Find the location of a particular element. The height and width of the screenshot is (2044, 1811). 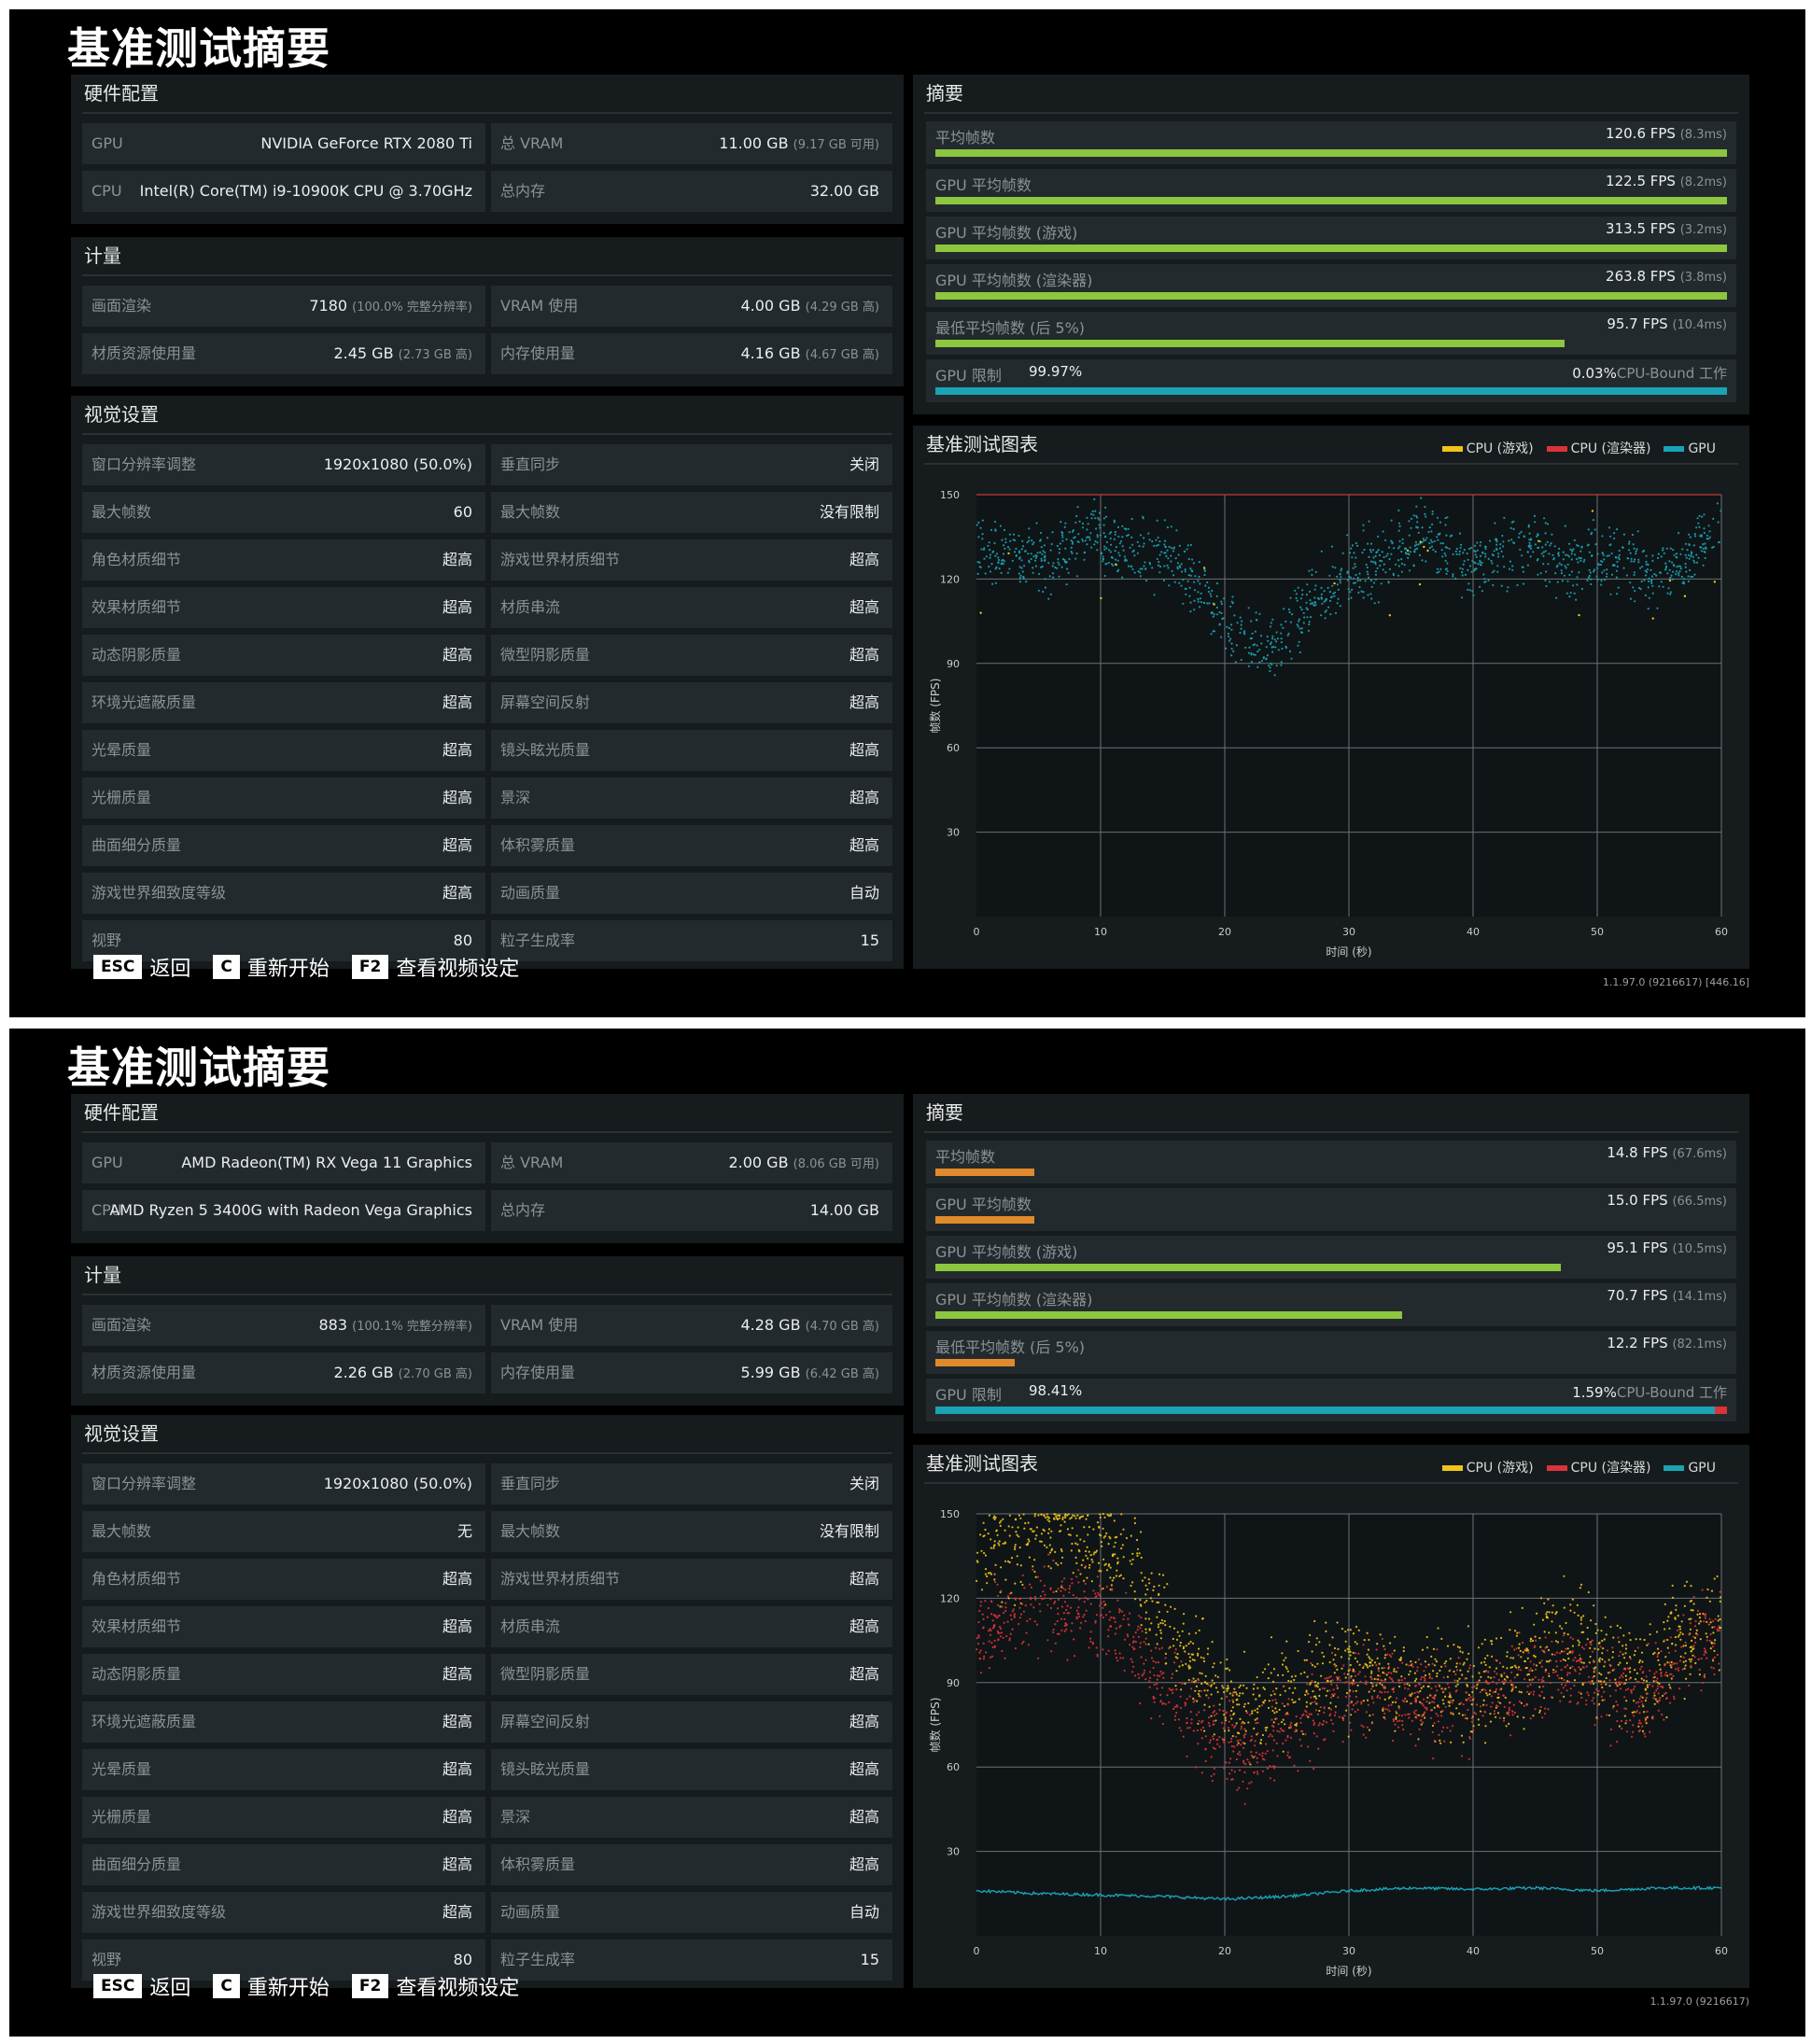

legend-swatch is located at coordinates (1674, 1468).